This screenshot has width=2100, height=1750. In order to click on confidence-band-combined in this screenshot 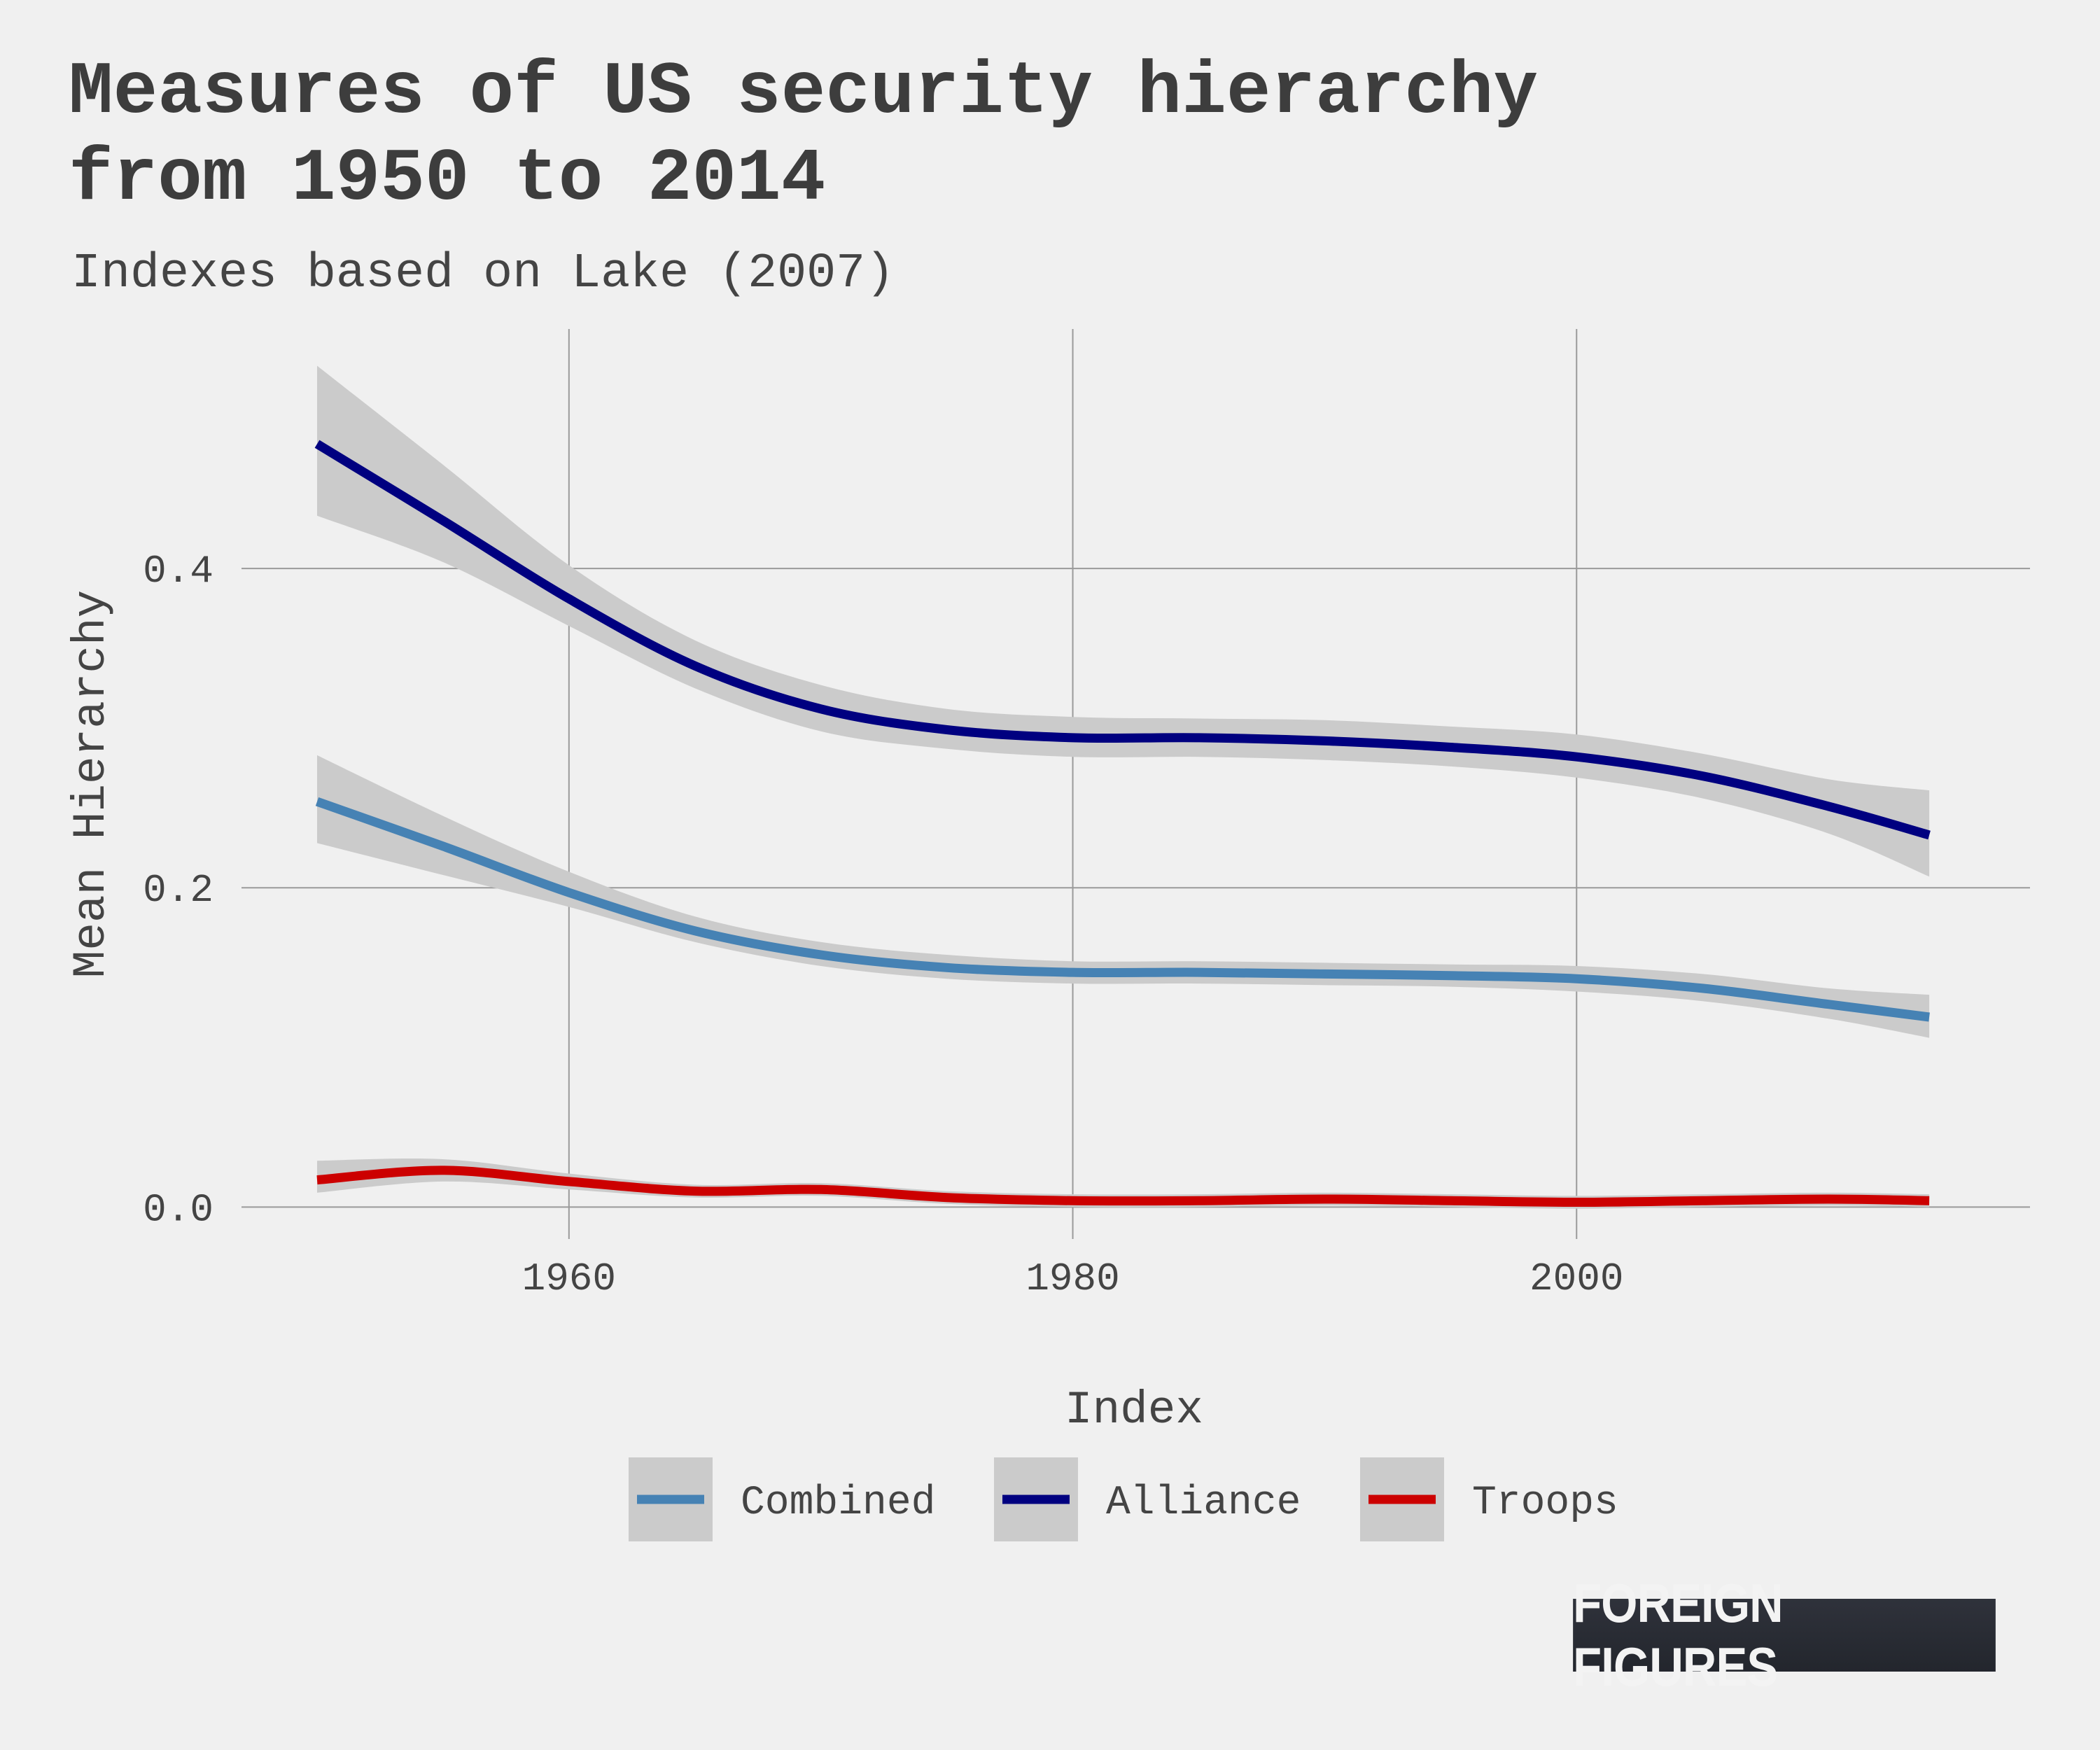, I will do `click(1123, 896)`.